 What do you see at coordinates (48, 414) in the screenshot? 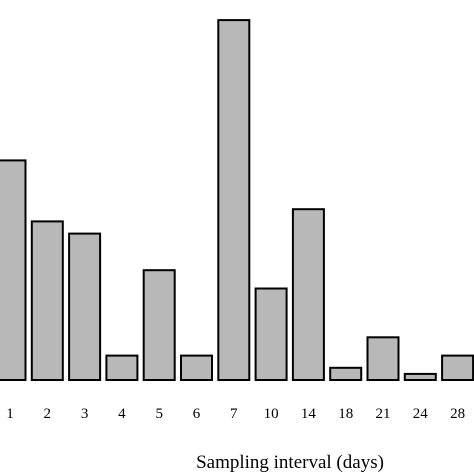
I see `x-tick-label-2: 2` at bounding box center [48, 414].